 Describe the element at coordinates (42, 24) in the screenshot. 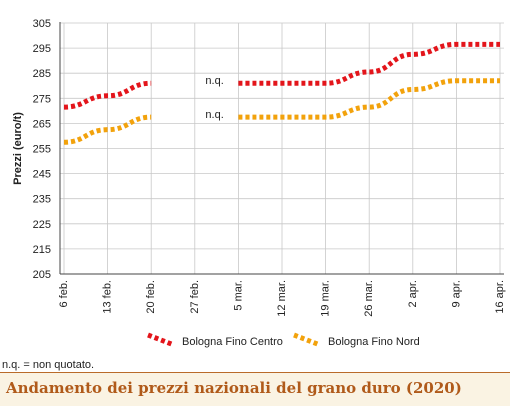

I see `y-tick-label: 305` at that location.